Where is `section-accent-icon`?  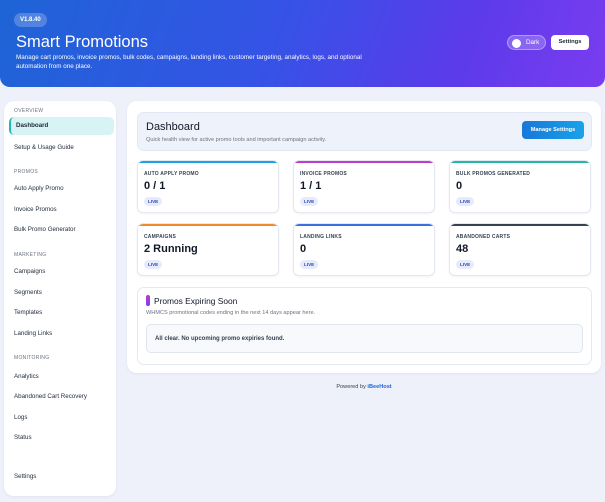 section-accent-icon is located at coordinates (148, 300).